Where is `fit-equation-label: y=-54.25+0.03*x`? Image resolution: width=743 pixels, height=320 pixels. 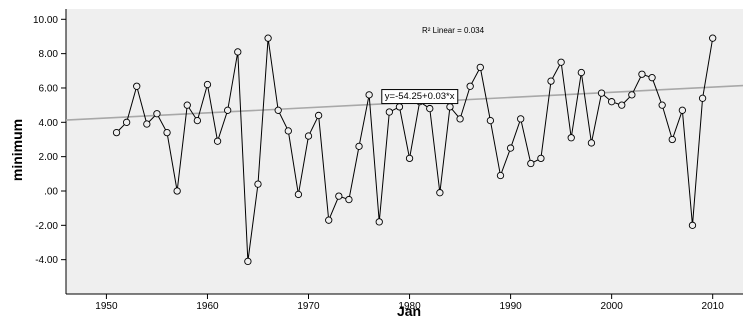
fit-equation-label: y=-54.25+0.03*x is located at coordinates (420, 97).